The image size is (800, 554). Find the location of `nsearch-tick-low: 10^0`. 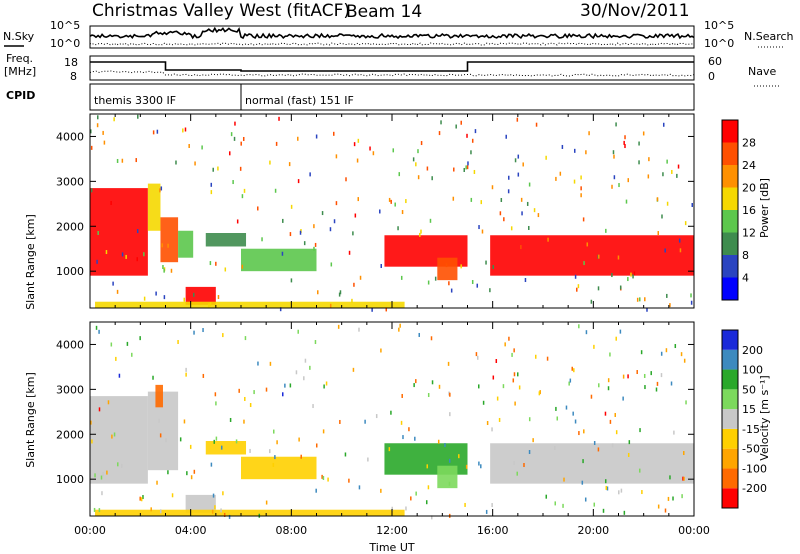

nsearch-tick-low: 10^0 is located at coordinates (719, 43).